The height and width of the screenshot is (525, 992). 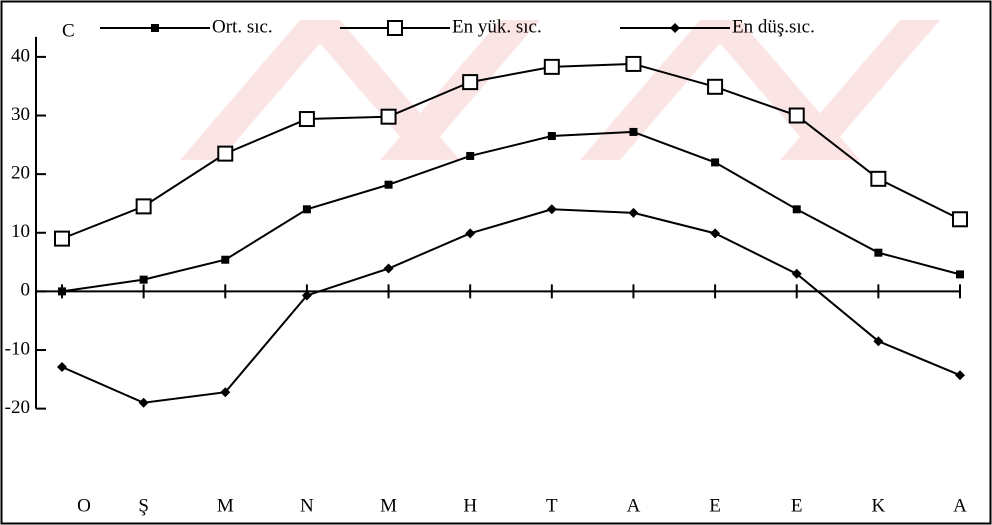 What do you see at coordinates (552, 505) in the screenshot?
I see `x-tick-label: T` at bounding box center [552, 505].